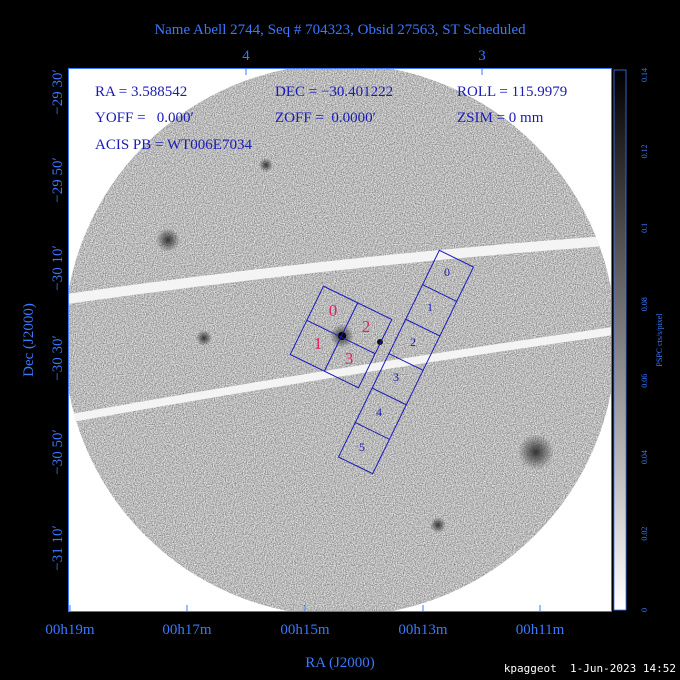 The height and width of the screenshot is (680, 680). I want to click on top-tick-label: 4, so click(246, 56).